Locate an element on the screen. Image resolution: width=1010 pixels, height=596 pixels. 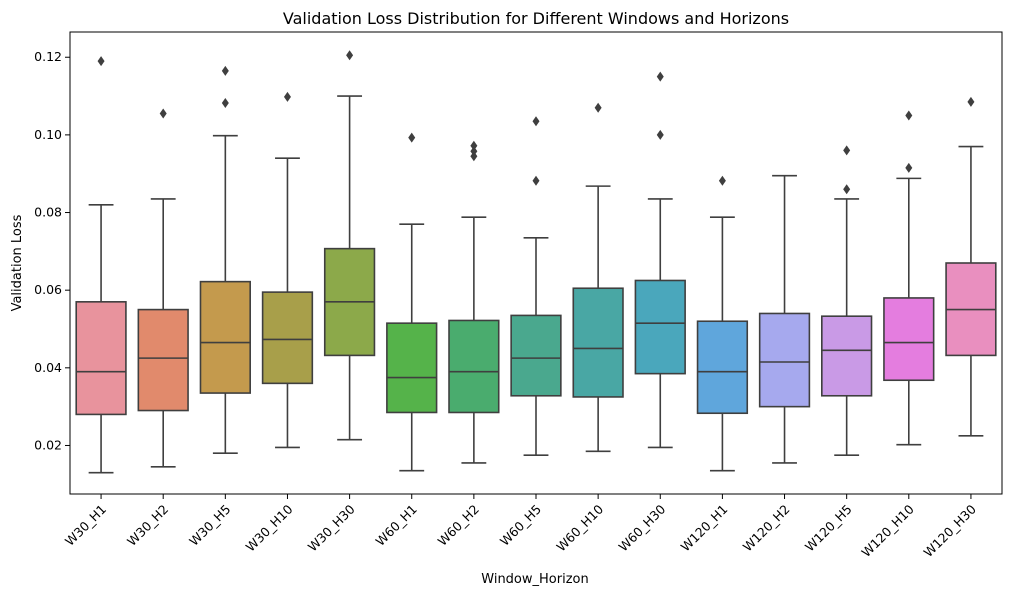
box-W30_H2 is located at coordinates (163, 288).